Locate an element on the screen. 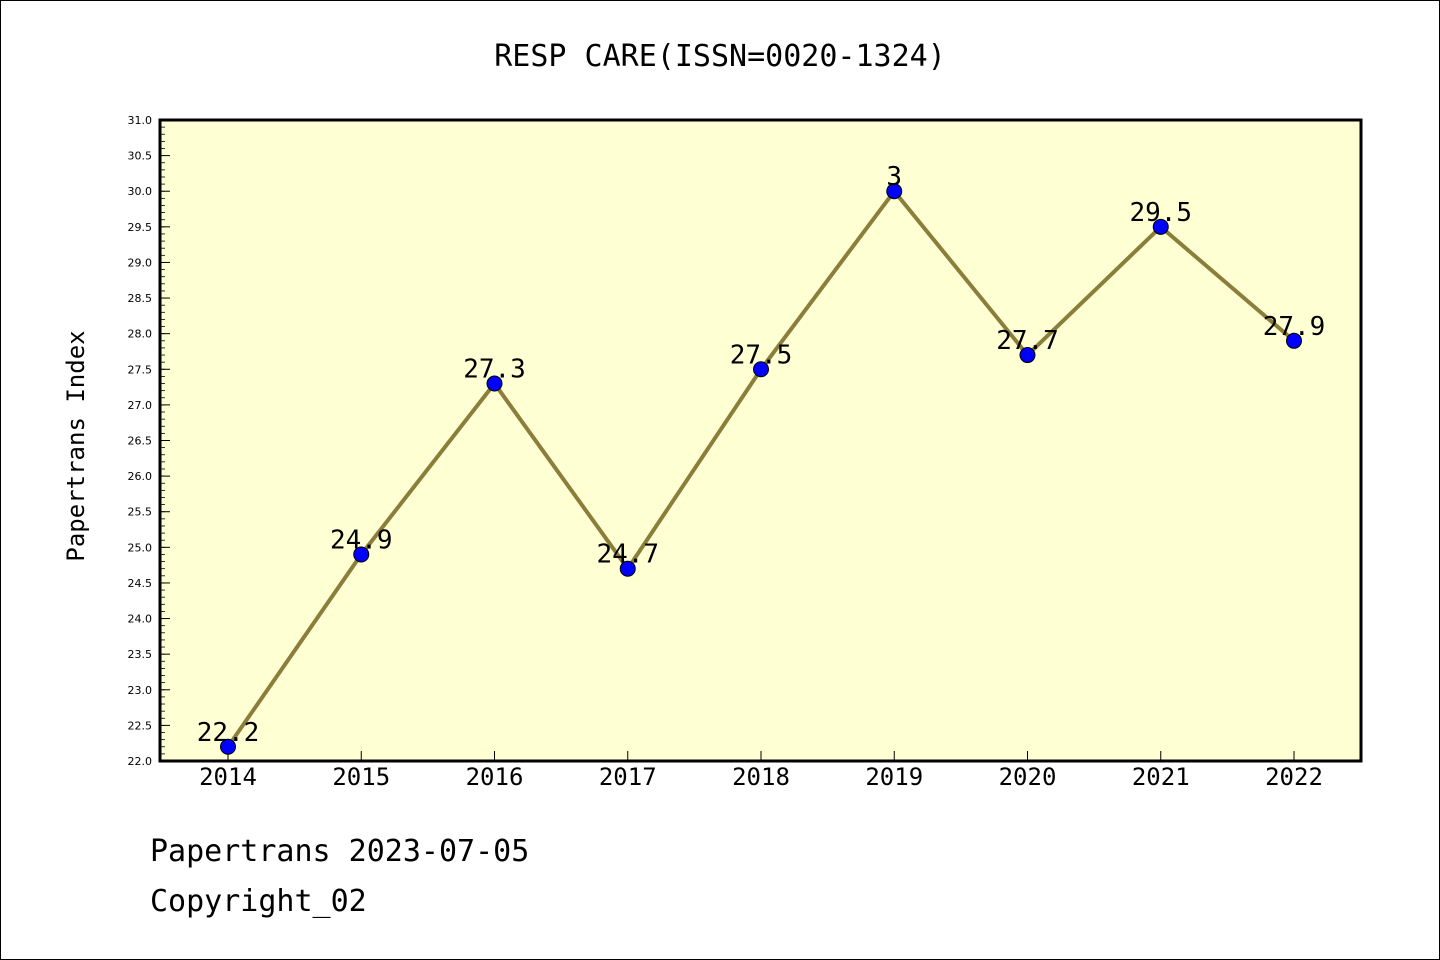 The image size is (1440, 960). y-tick-label: 26.0 is located at coordinates (140, 476).